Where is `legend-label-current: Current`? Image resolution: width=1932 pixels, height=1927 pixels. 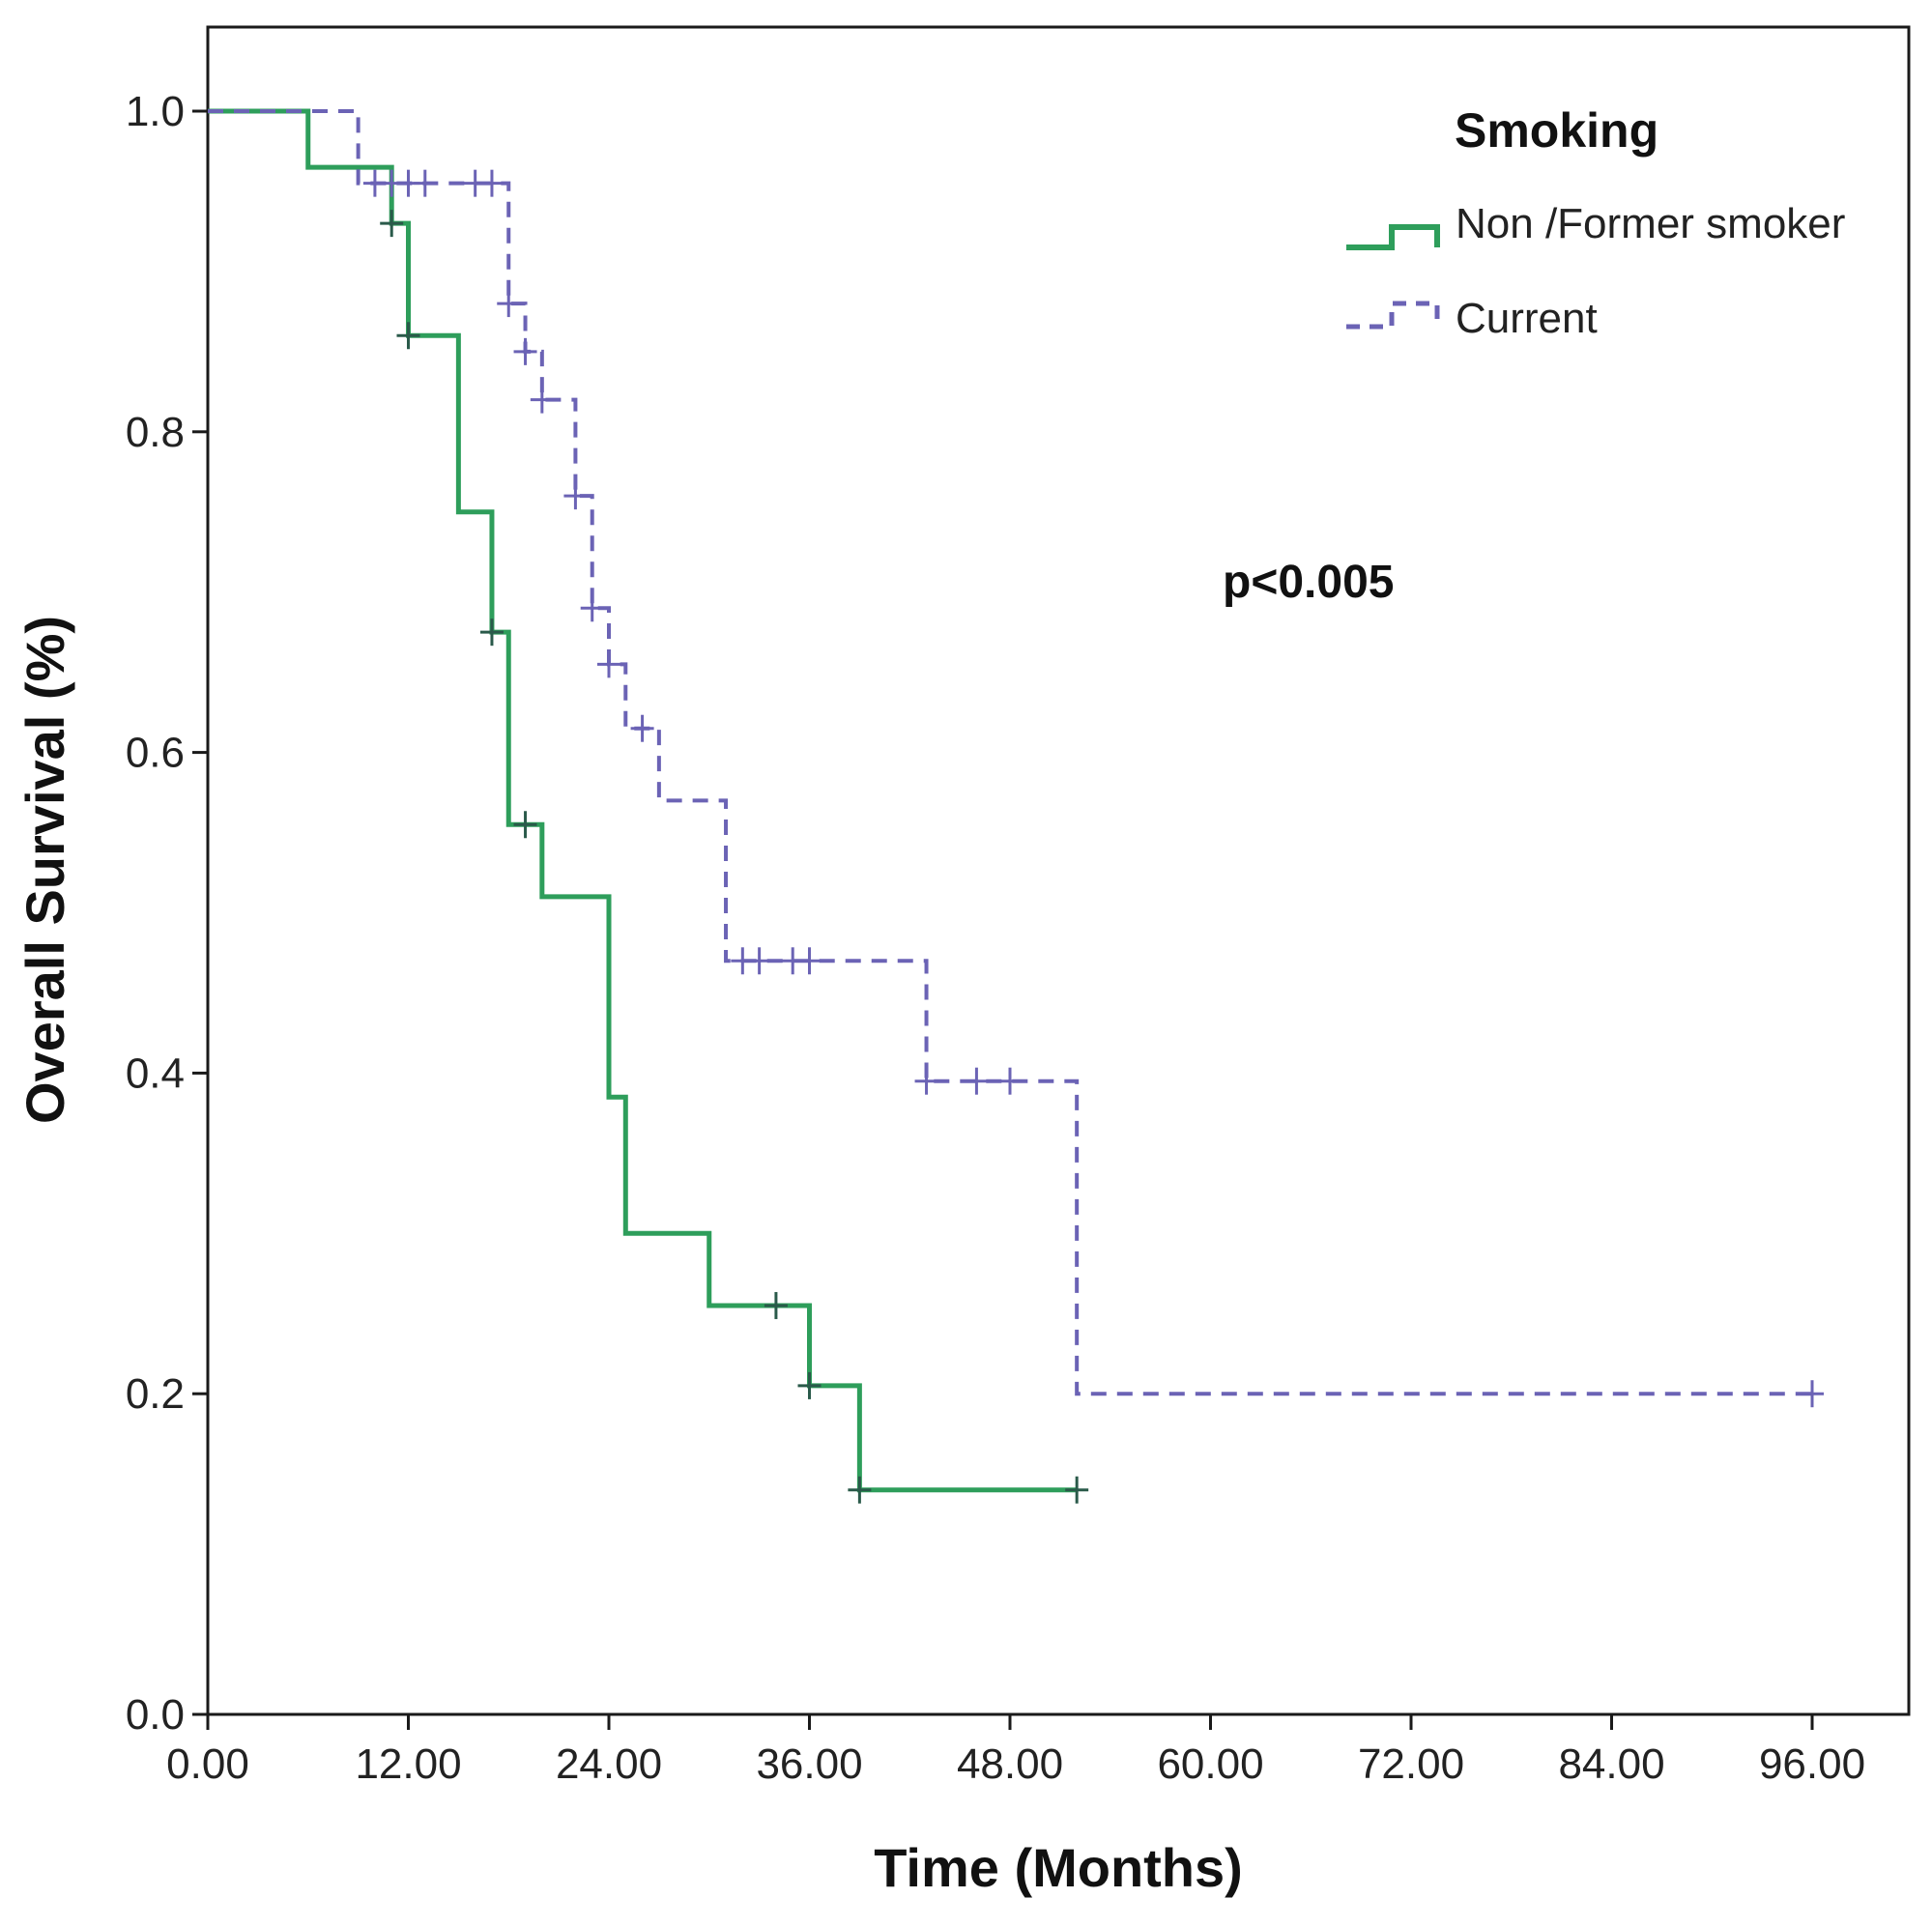
legend-label-current: Current is located at coordinates (1527, 318).